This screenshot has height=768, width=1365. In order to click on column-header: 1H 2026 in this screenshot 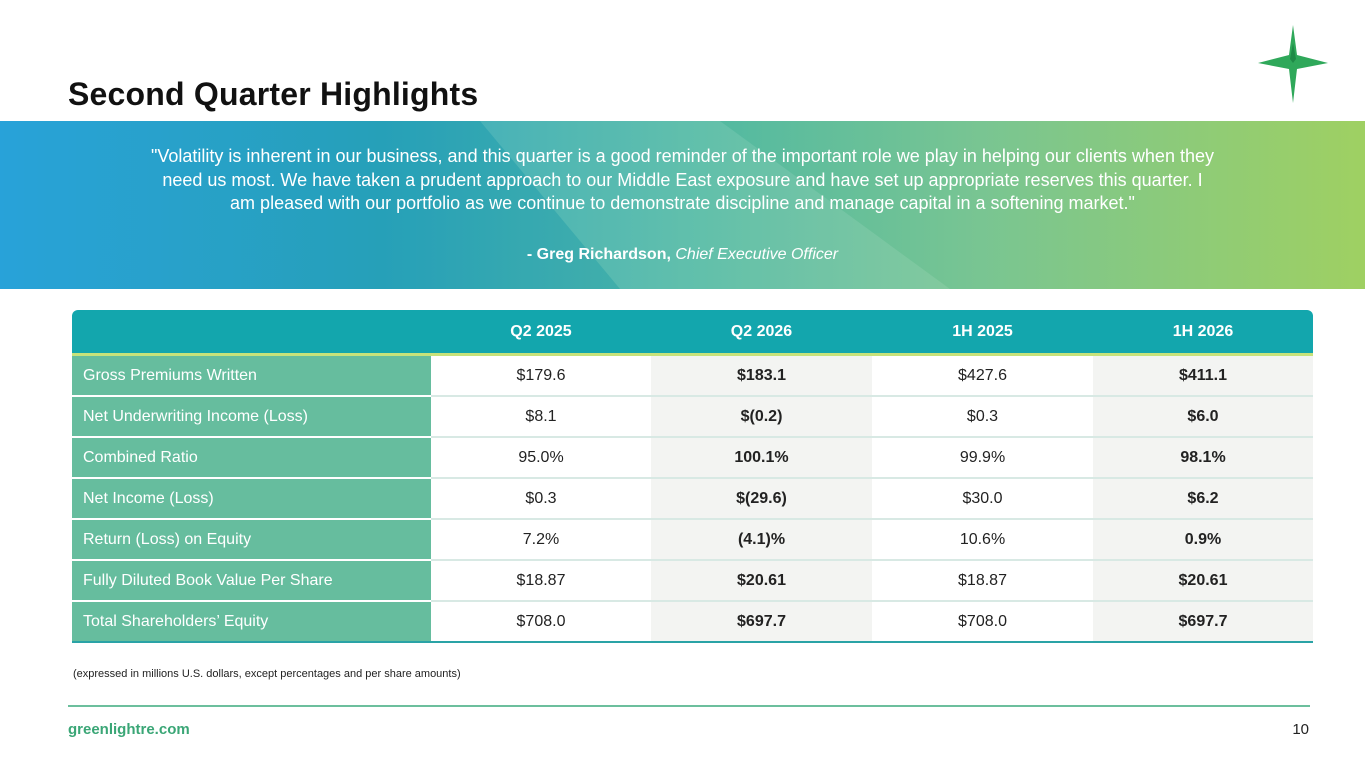, I will do `click(1203, 333)`.